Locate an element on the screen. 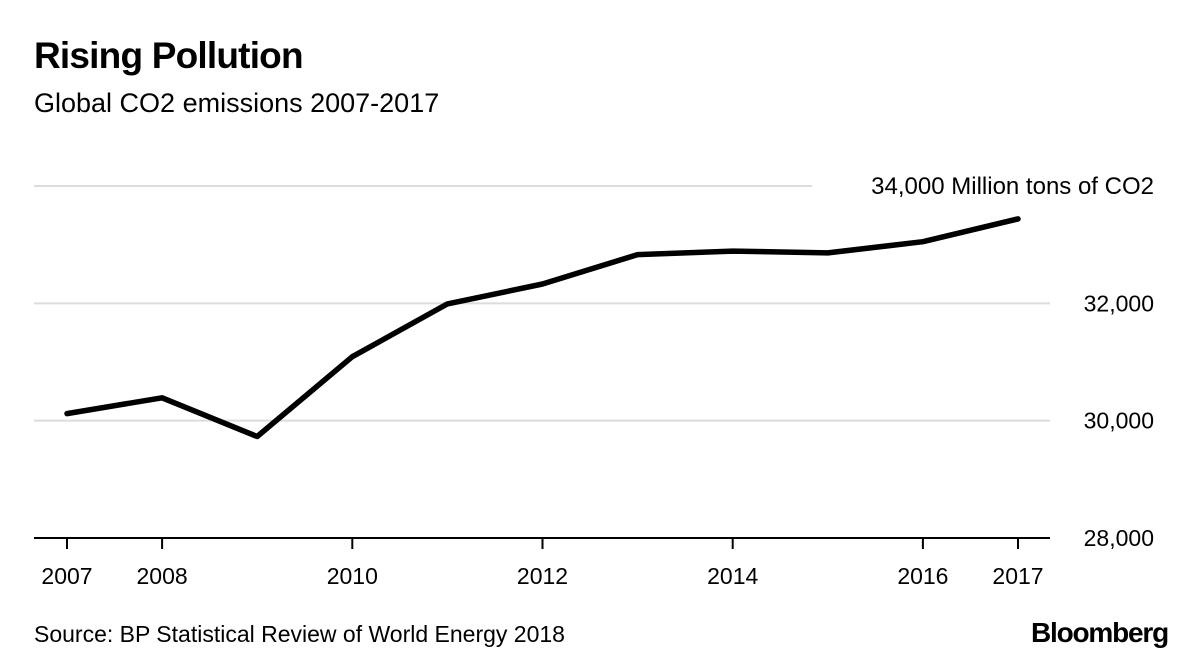 This screenshot has height=664, width=1200. x-axis: 2007 2008 2010 2012 2014 2016 2017 is located at coordinates (542, 563).